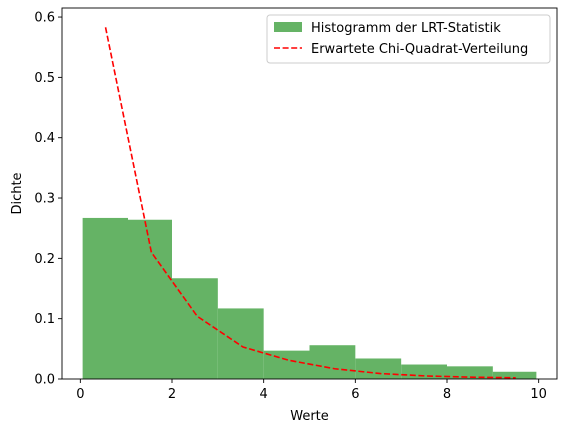  What do you see at coordinates (172, 394) in the screenshot?
I see `x-tick-label: 2` at bounding box center [172, 394].